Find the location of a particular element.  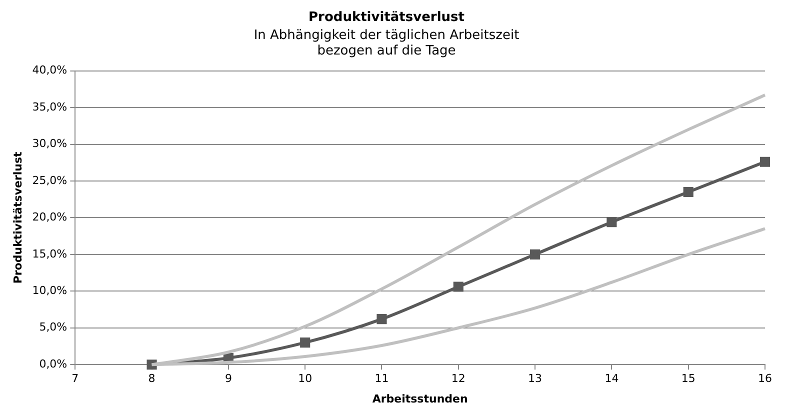

chart-title: Produktivitätsverlust is located at coordinates (386, 18).